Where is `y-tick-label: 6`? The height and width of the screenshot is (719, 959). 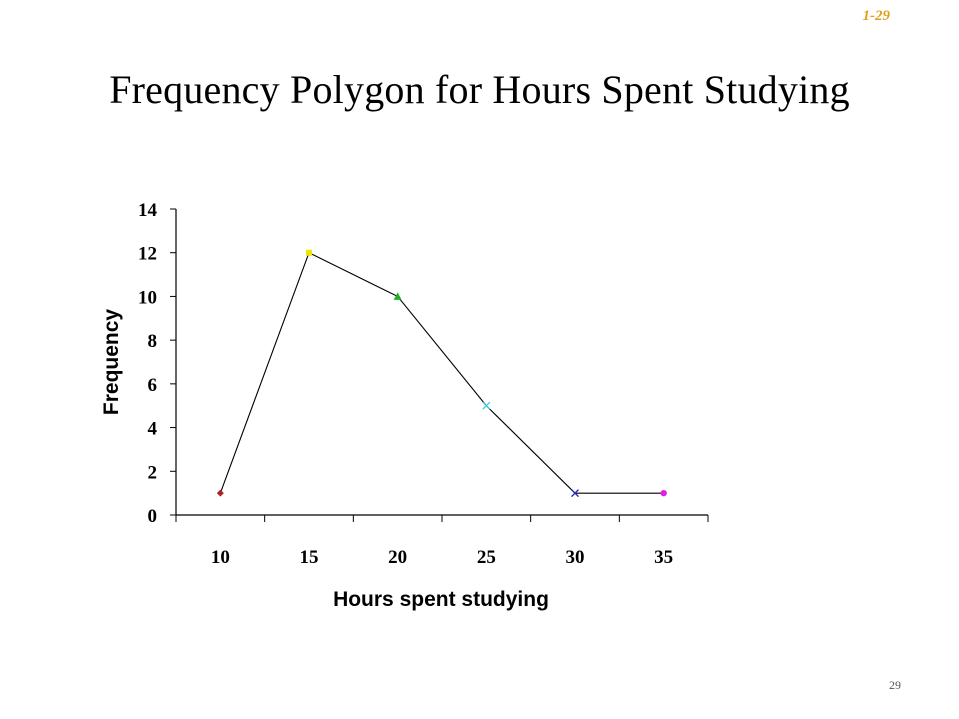 y-tick-label: 6 is located at coordinates (153, 385).